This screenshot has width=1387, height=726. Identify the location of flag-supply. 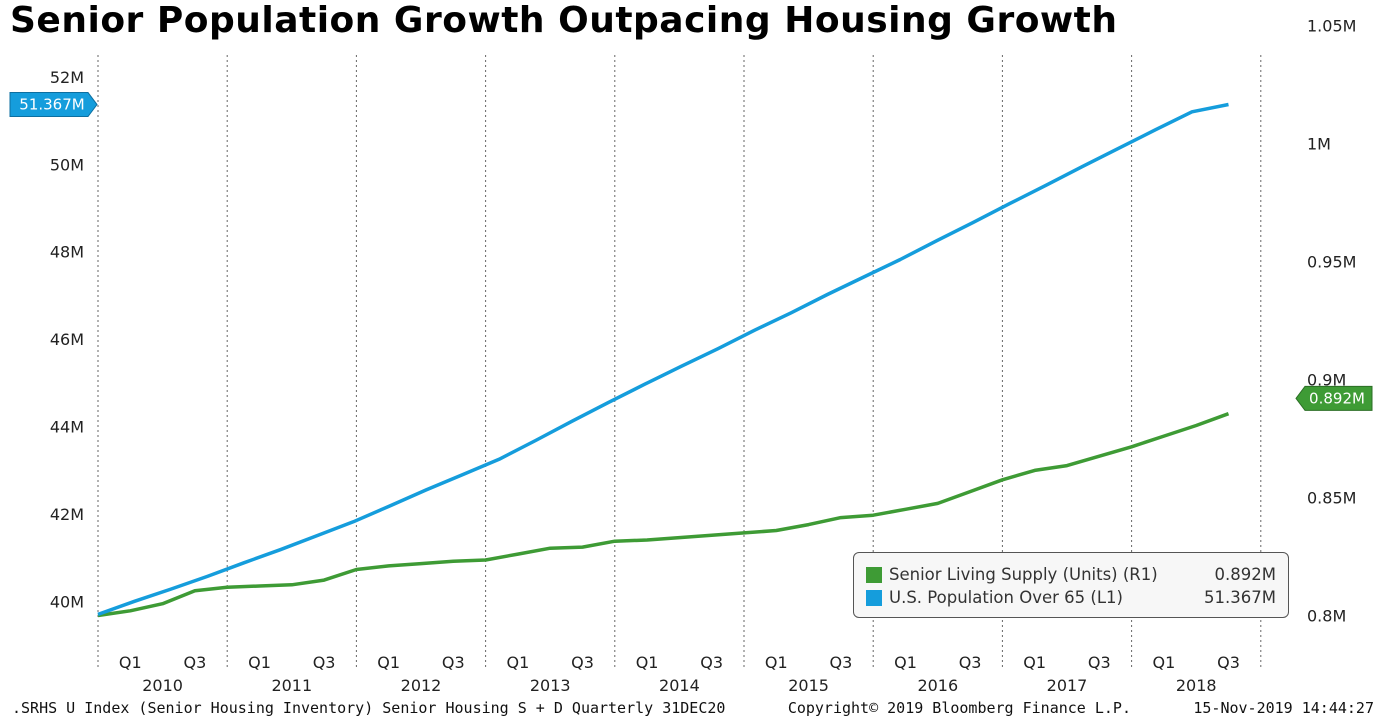
(1334, 398).